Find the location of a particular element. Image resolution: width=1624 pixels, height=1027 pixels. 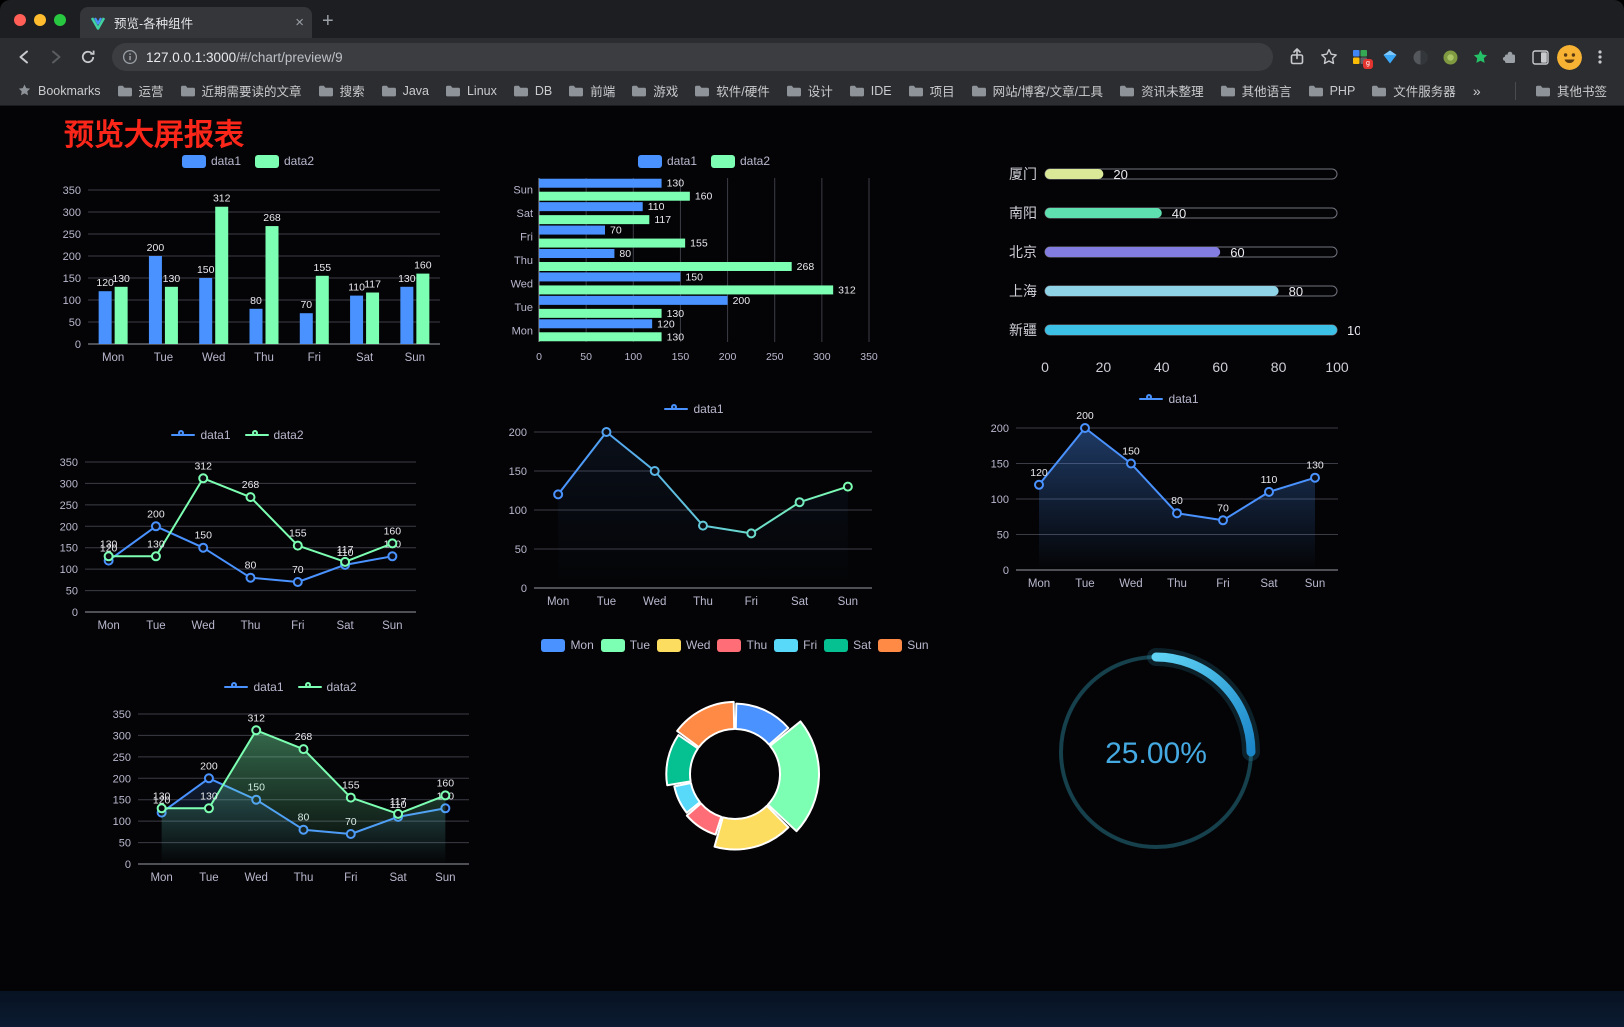

bookmarks-divider is located at coordinates (1515, 90).